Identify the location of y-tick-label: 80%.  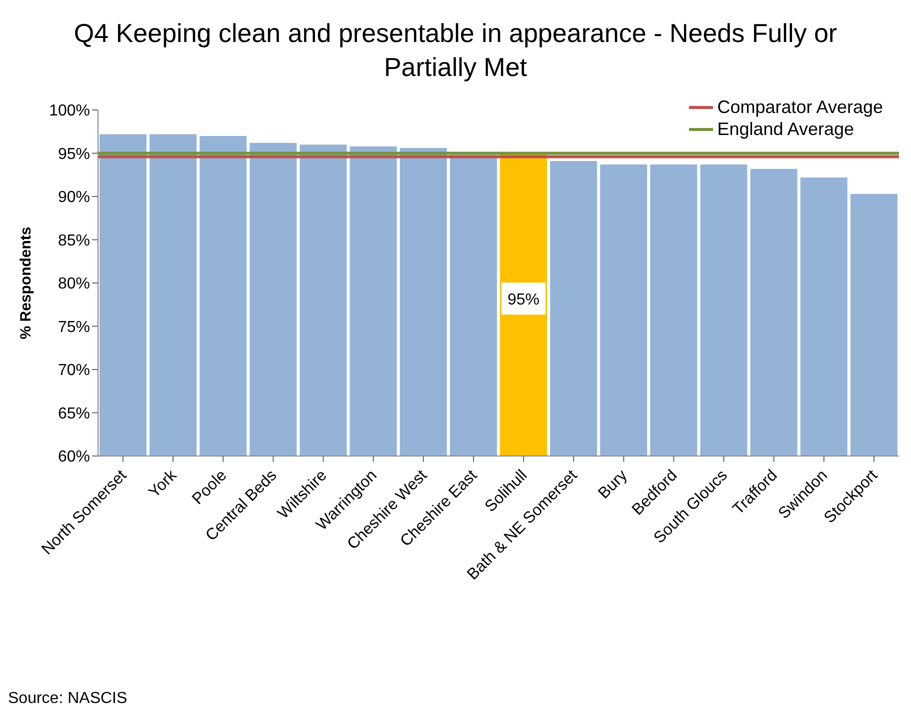
(74, 284).